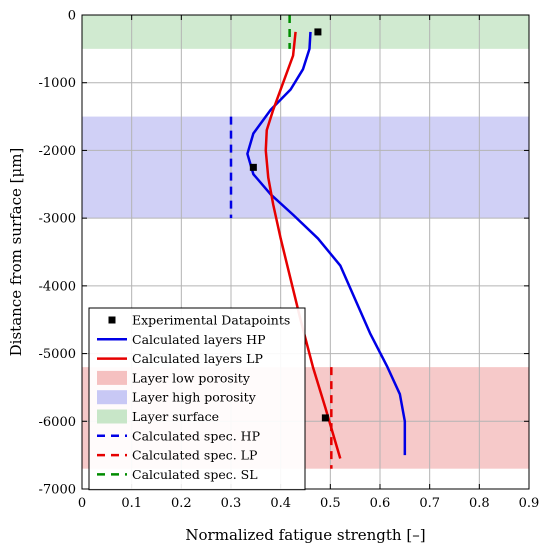 Image resolution: width=548 pixels, height=550 pixels. Describe the element at coordinates (57, 354) in the screenshot. I see `y-tick-label: -5000` at that location.